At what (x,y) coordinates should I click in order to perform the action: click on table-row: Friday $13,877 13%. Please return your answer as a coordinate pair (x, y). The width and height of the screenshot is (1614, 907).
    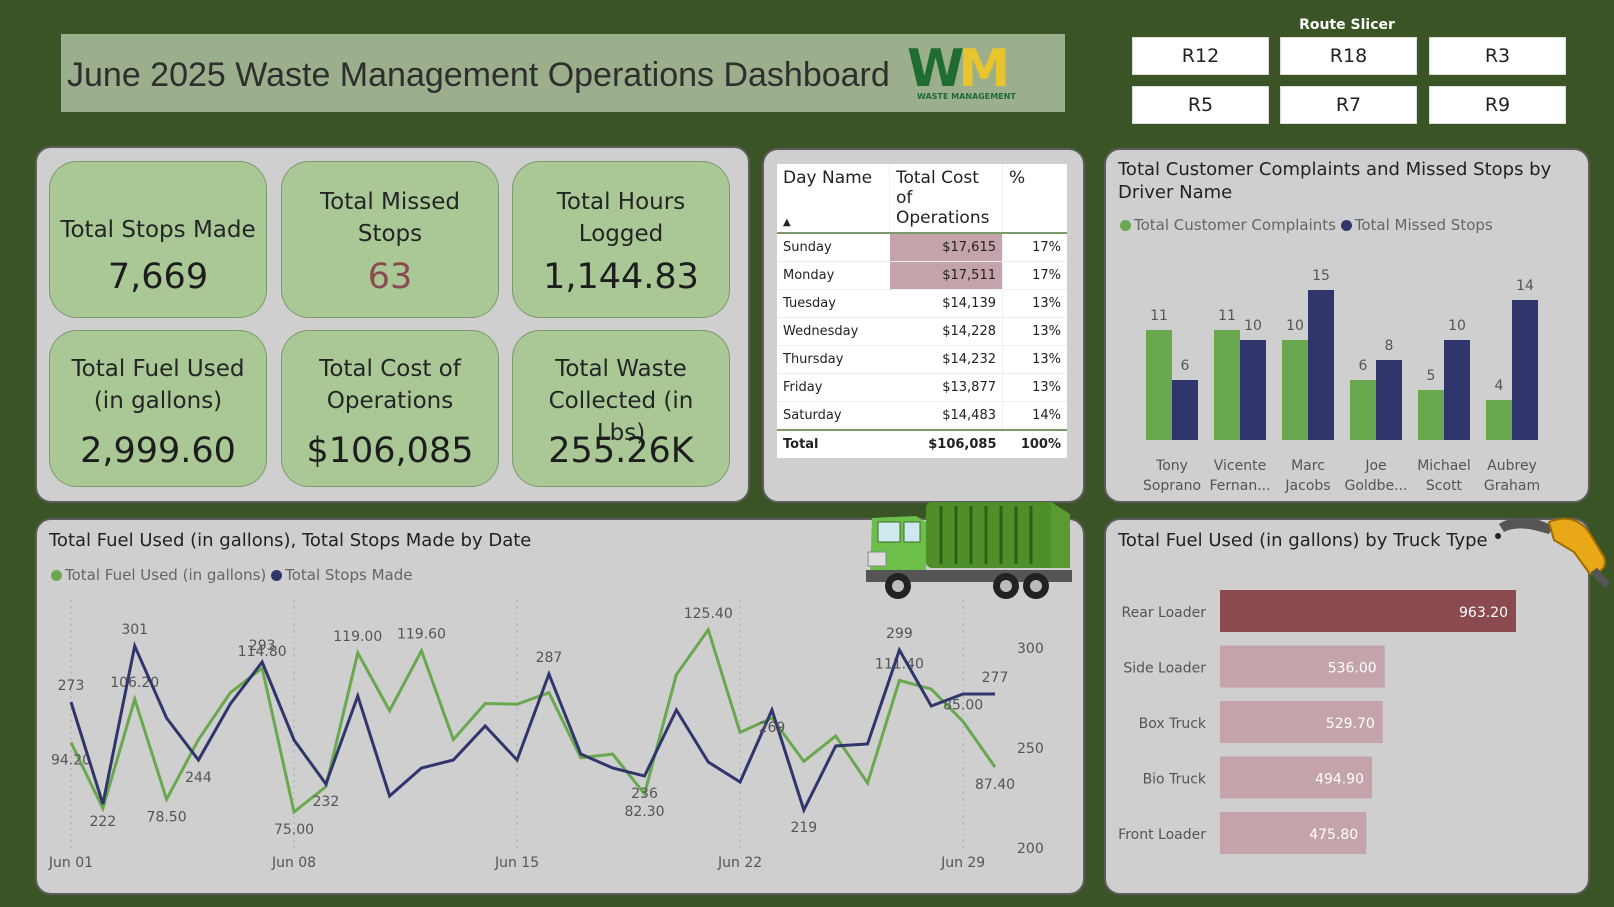
    Looking at the image, I should click on (922, 387).